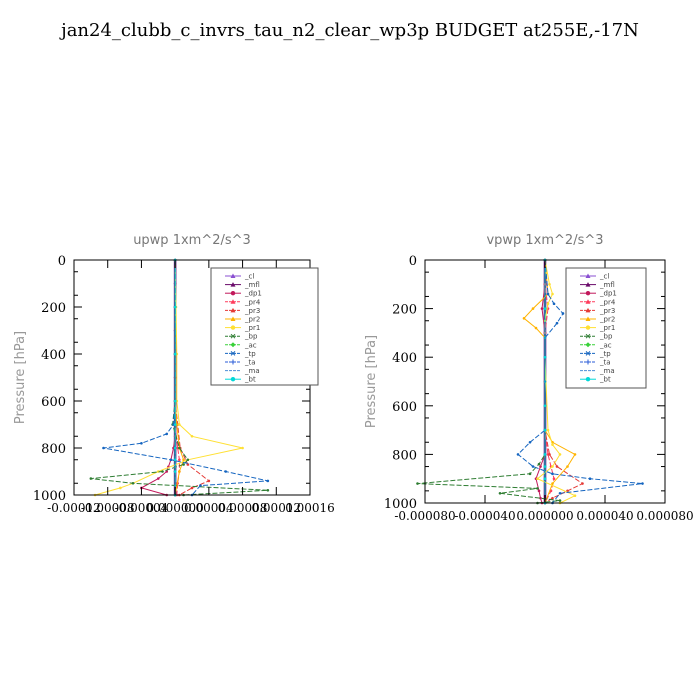 The width and height of the screenshot is (700, 700). I want to click on x-tick-label: 0.000080, so click(664, 516).